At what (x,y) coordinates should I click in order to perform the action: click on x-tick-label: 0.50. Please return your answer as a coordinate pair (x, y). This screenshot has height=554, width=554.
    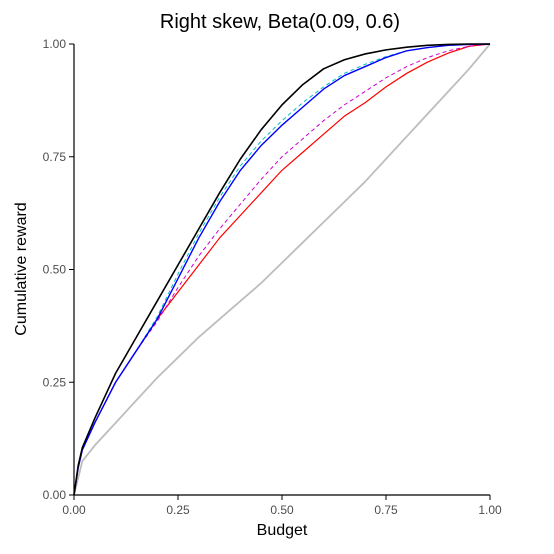
    Looking at the image, I should click on (282, 510).